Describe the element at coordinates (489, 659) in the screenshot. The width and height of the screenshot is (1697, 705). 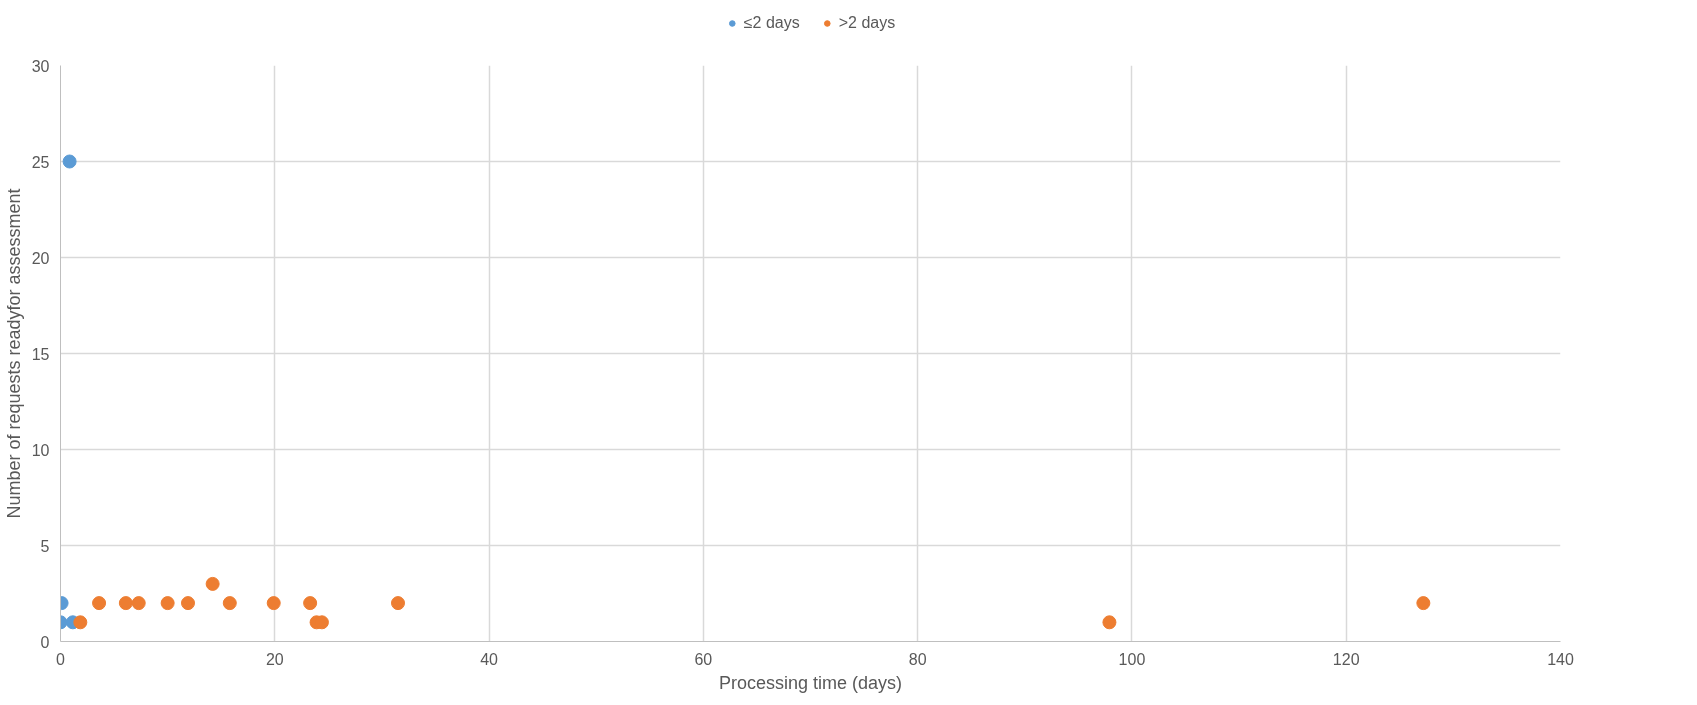
I see `x-tick-label: 40` at that location.